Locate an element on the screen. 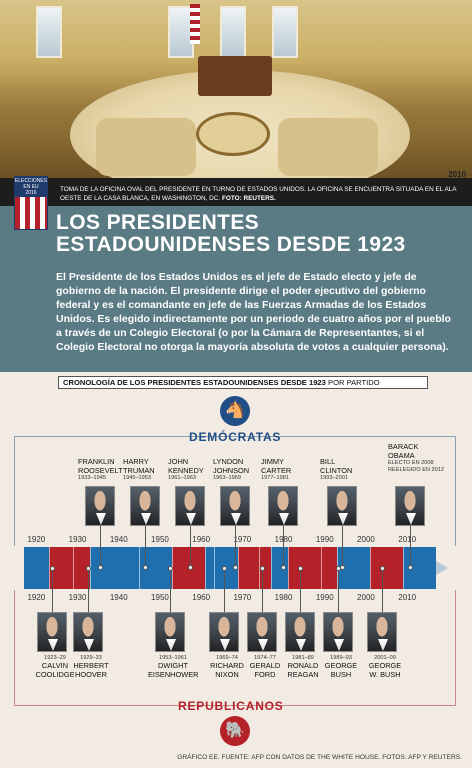  president-first-name: RONALD is located at coordinates (303, 665).